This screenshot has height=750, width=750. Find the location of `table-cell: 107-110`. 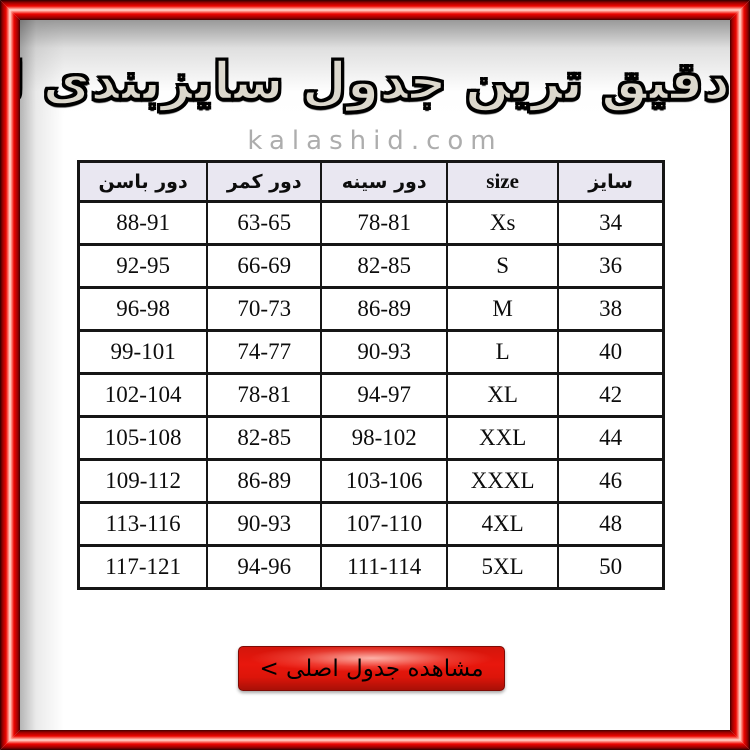

table-cell: 107-110 is located at coordinates (384, 524).